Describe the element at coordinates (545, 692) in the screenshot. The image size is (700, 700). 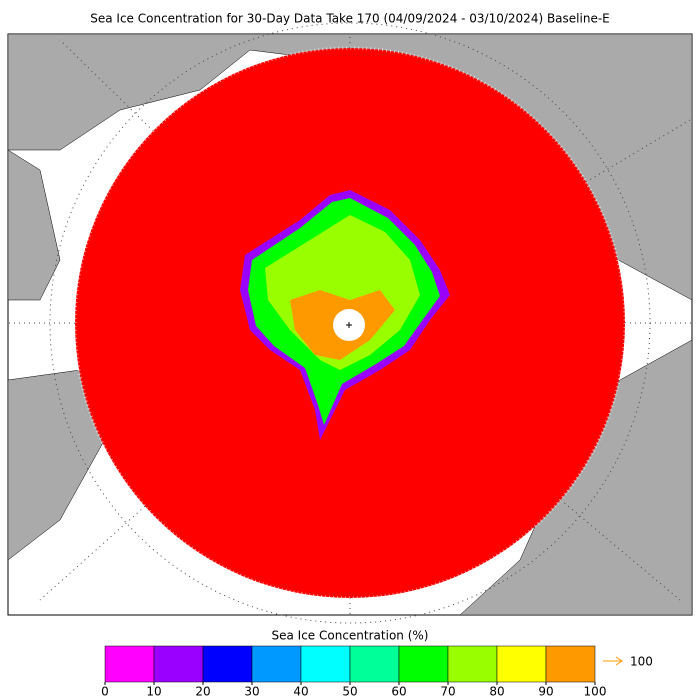
I see `colorbar-tick-label: 90` at that location.